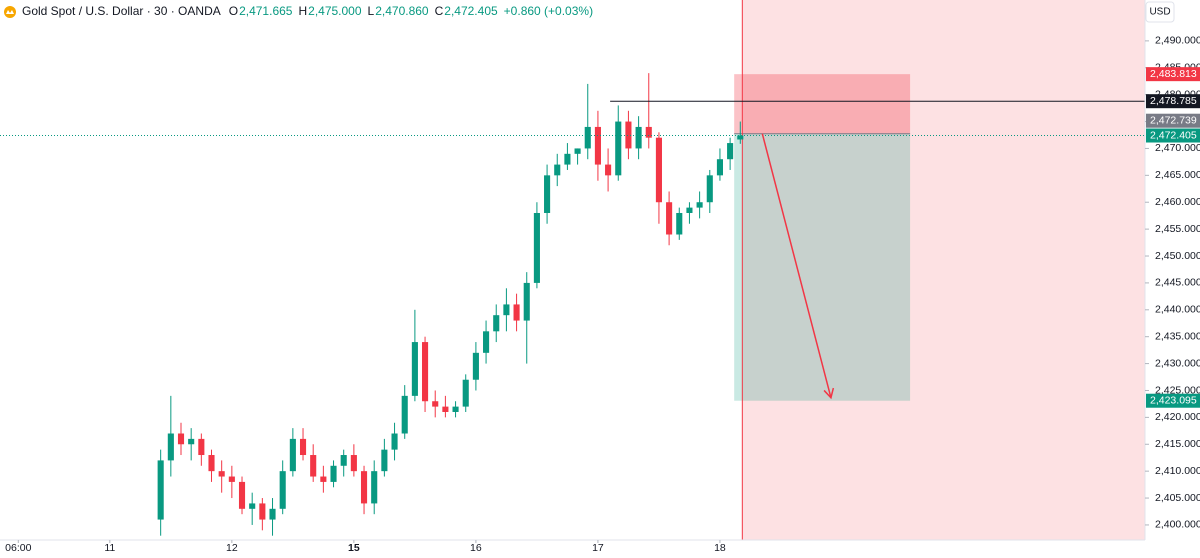 Image resolution: width=1200 pixels, height=558 pixels. I want to click on y-tick-label: 2,405.000, so click(1177, 498).